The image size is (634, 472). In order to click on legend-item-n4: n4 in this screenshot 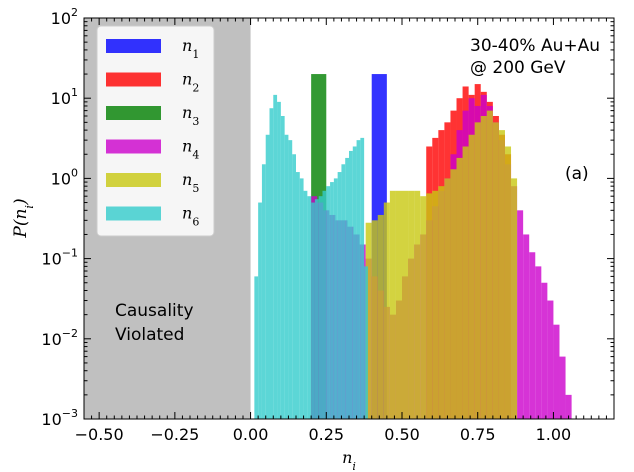, I will do `click(152, 149)`.